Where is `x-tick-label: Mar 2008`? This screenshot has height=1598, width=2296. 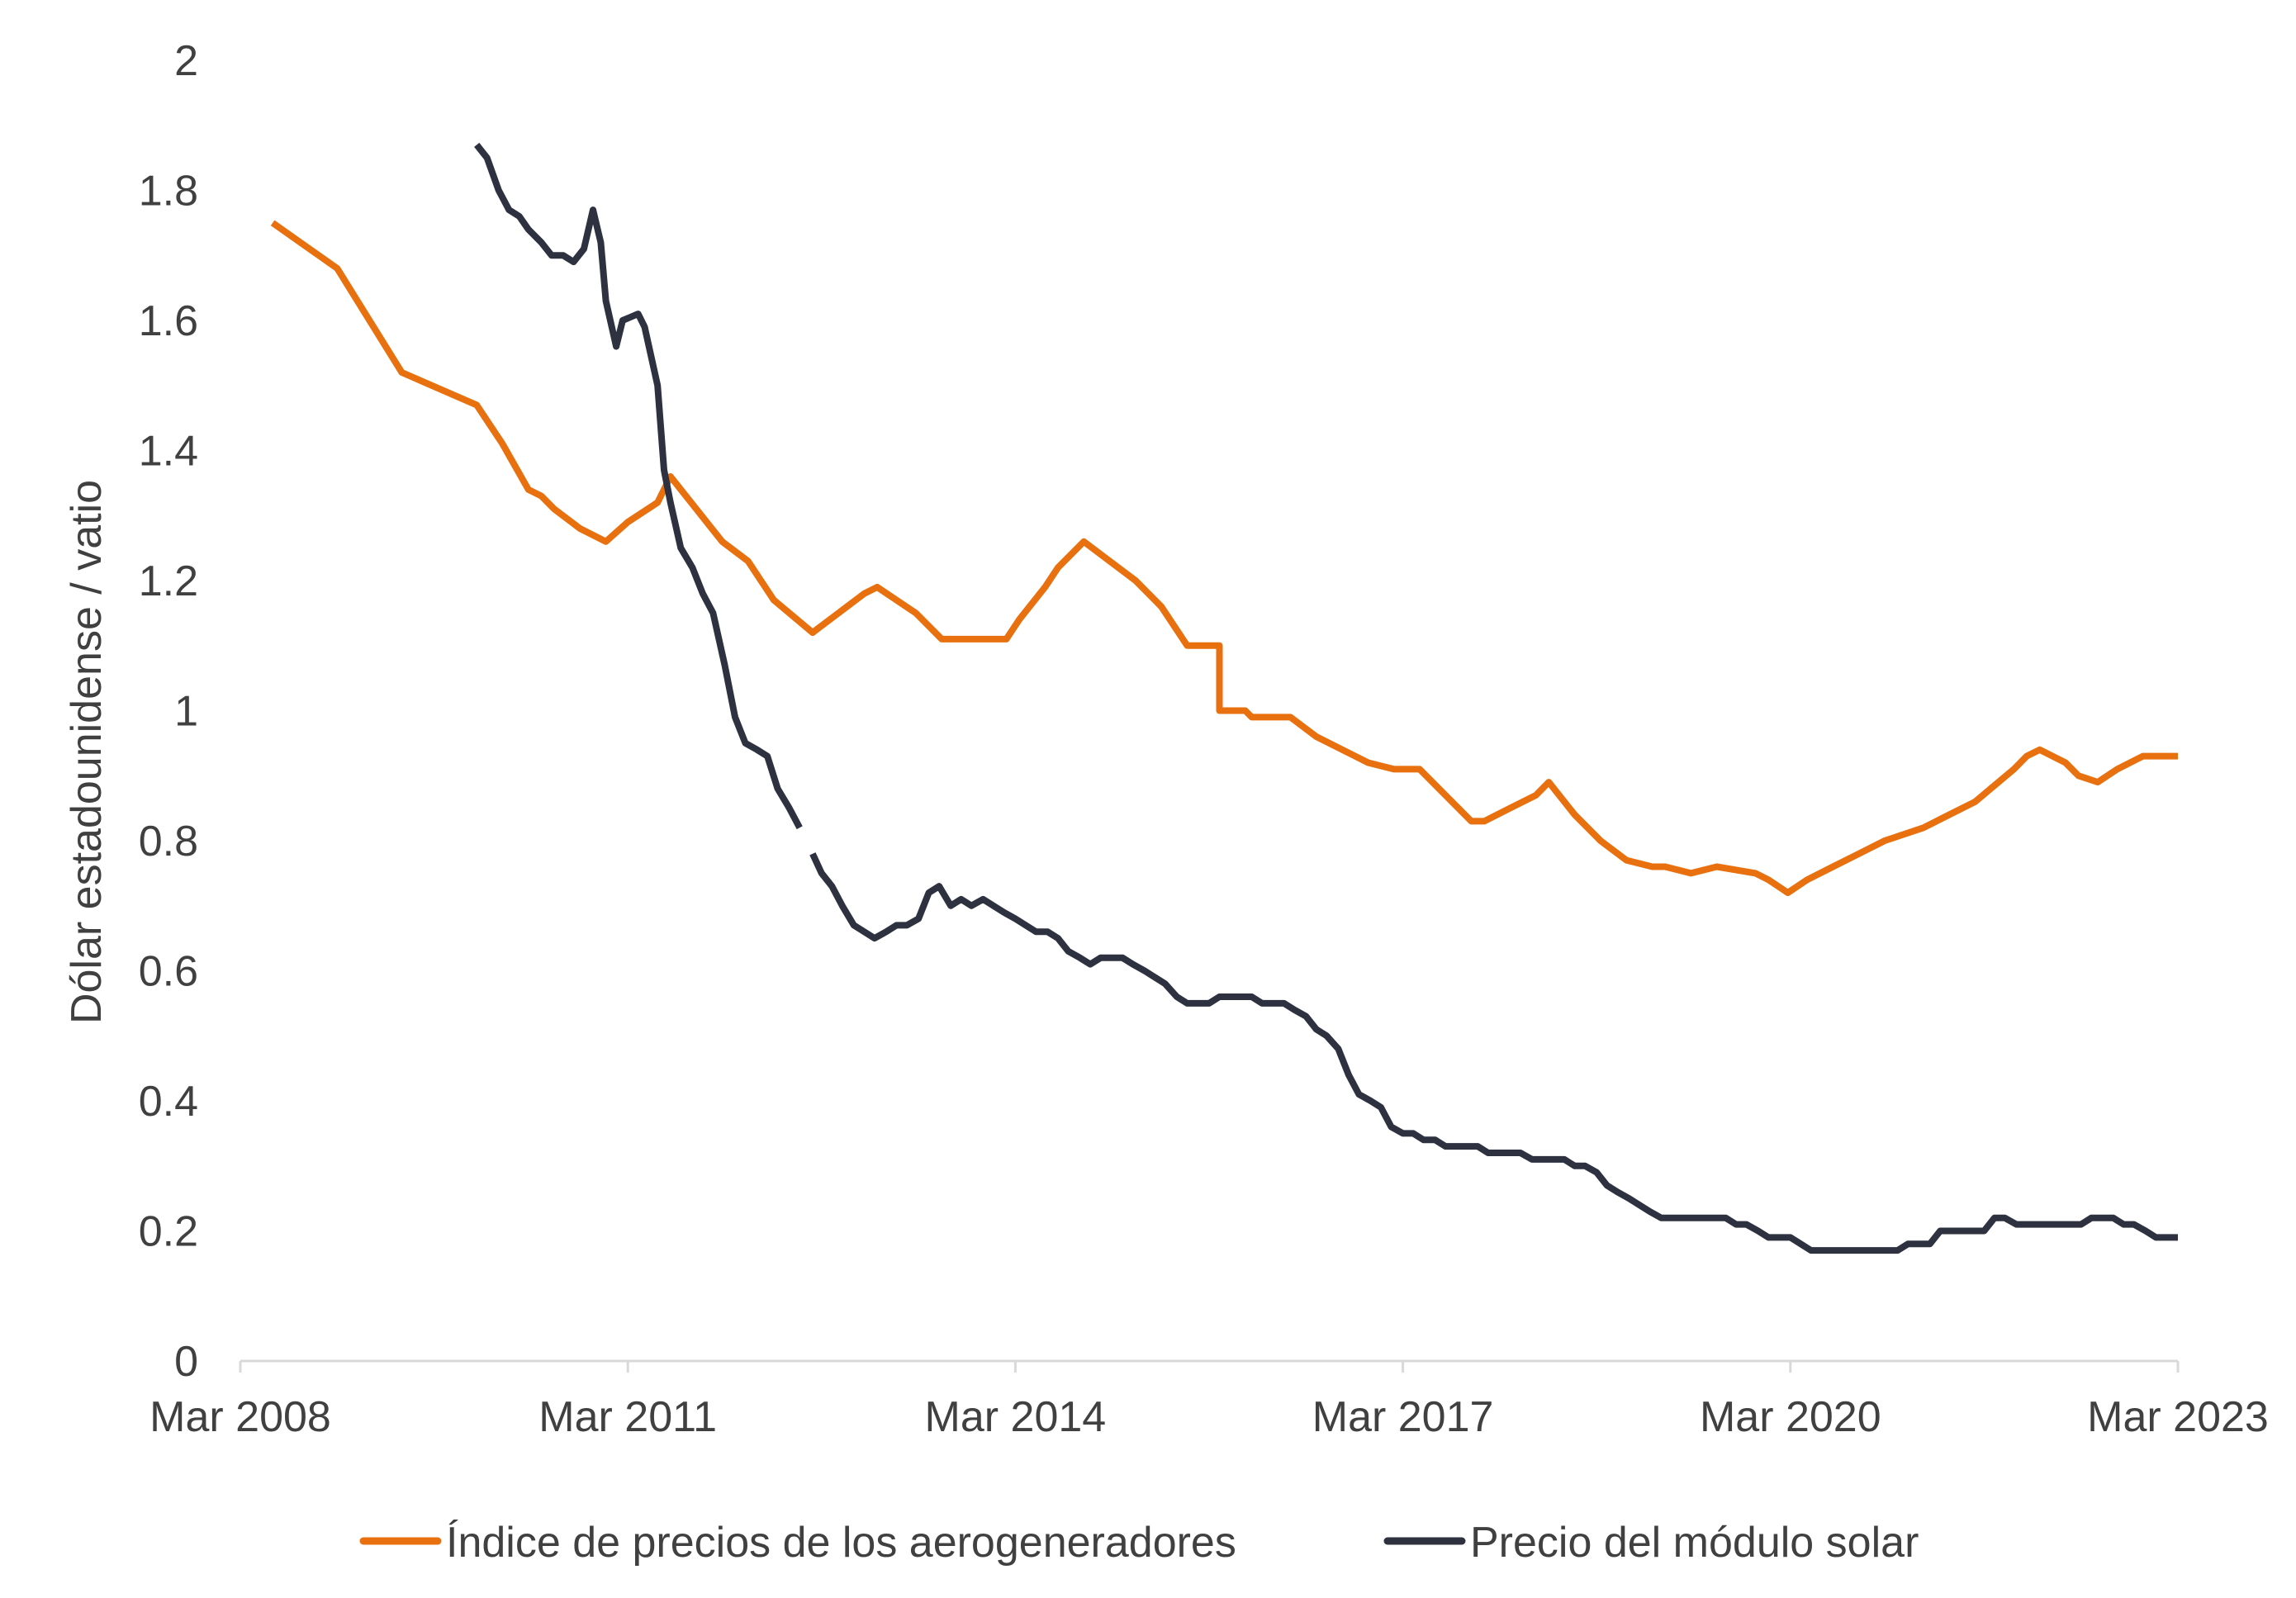 x-tick-label: Mar 2008 is located at coordinates (240, 1417).